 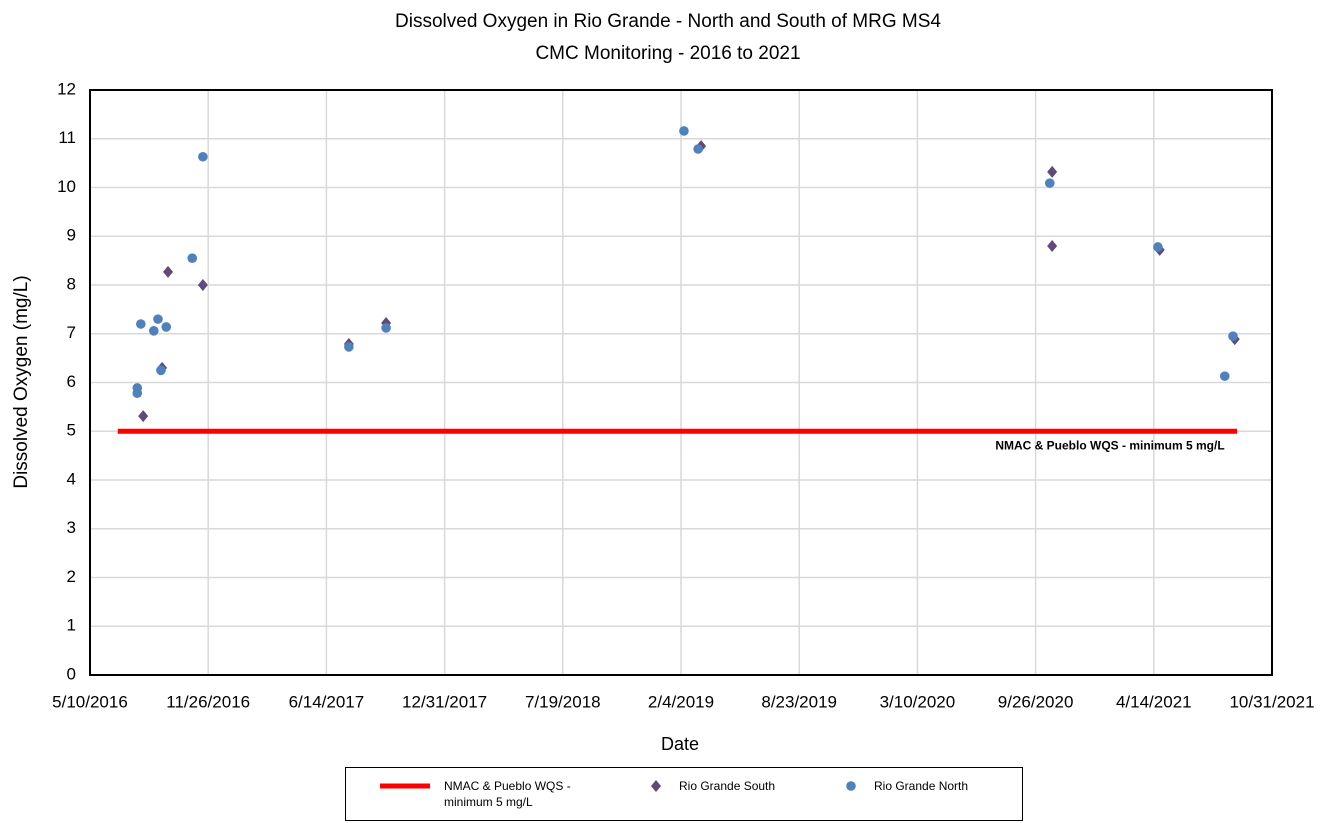 I want to click on legend-item: Rio Grande South, so click(x=730, y=786).